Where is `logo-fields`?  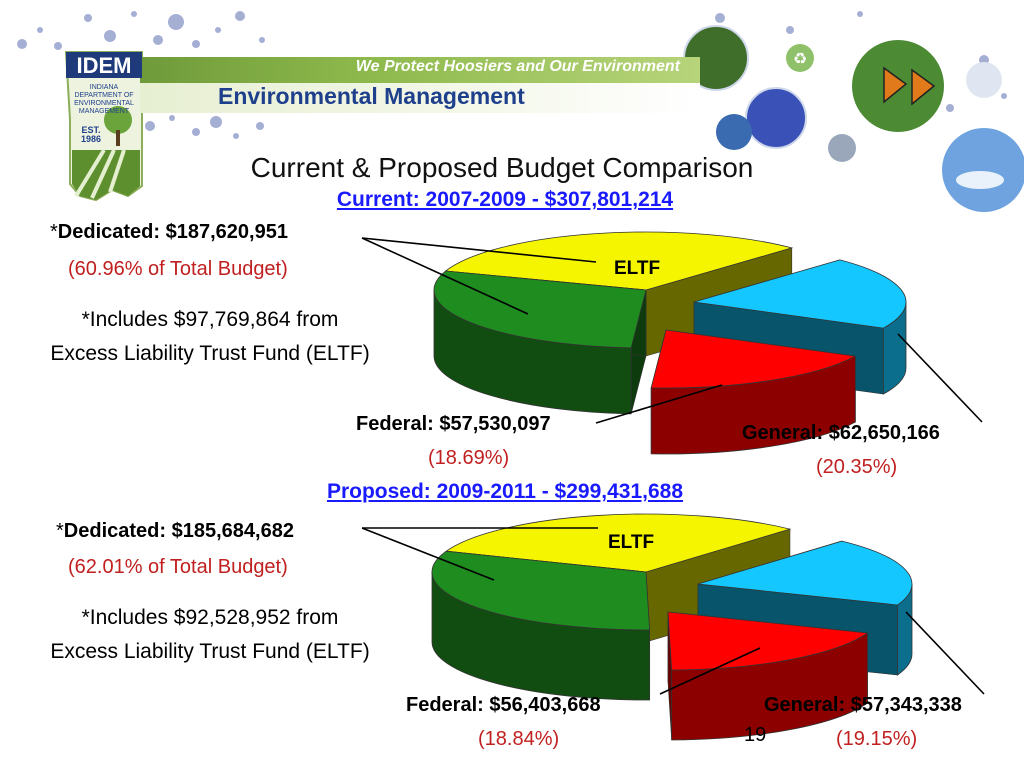
logo-fields is located at coordinates (106, 175).